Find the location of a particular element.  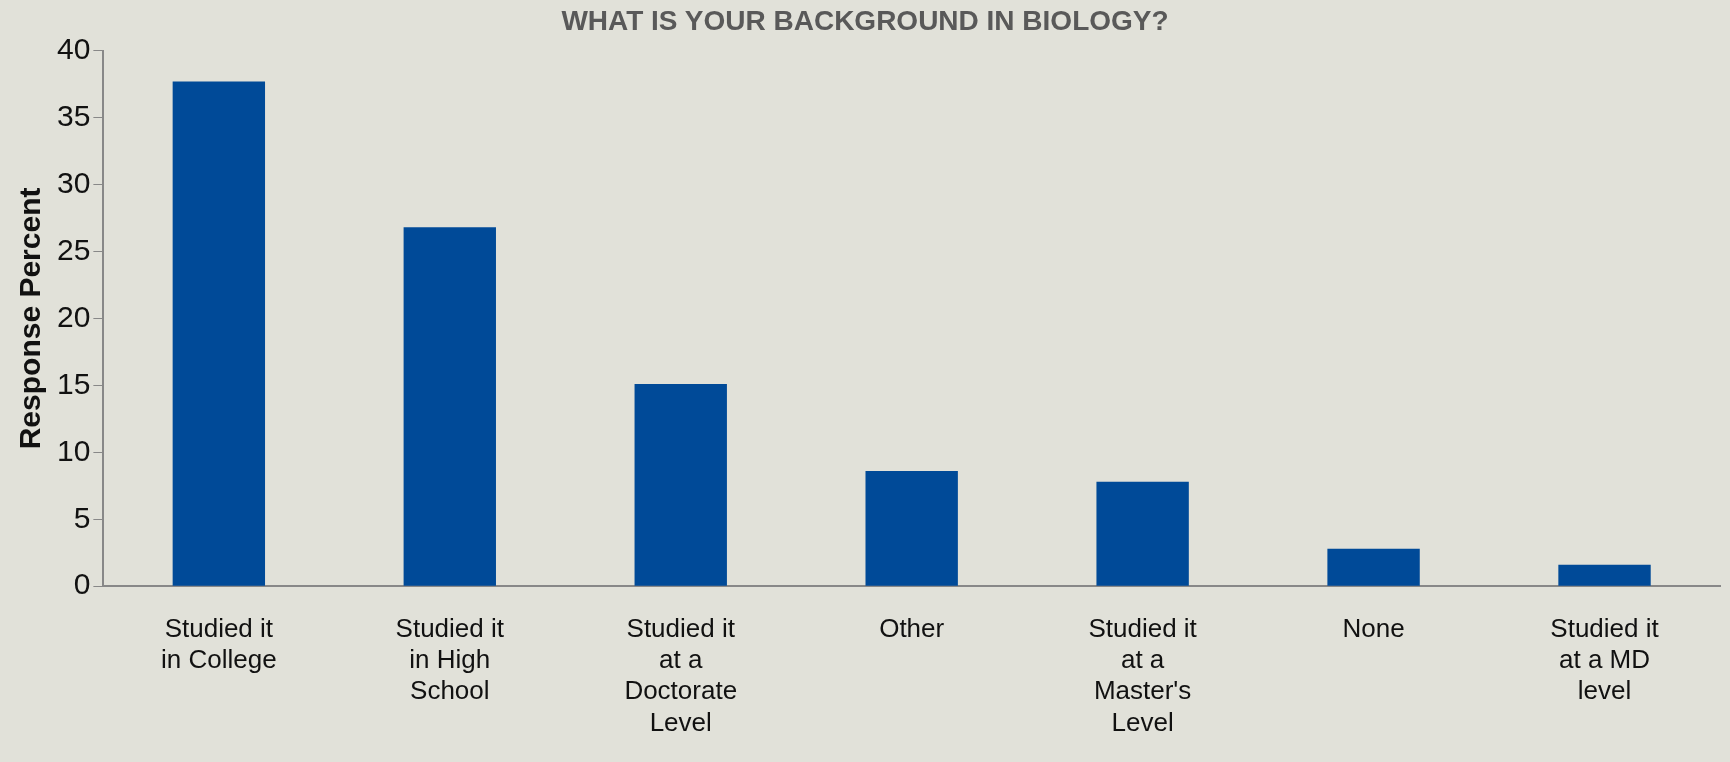

chart-title: WHAT IS YOUR BACKGROUND IN BIOLOGY? is located at coordinates (865, 20).